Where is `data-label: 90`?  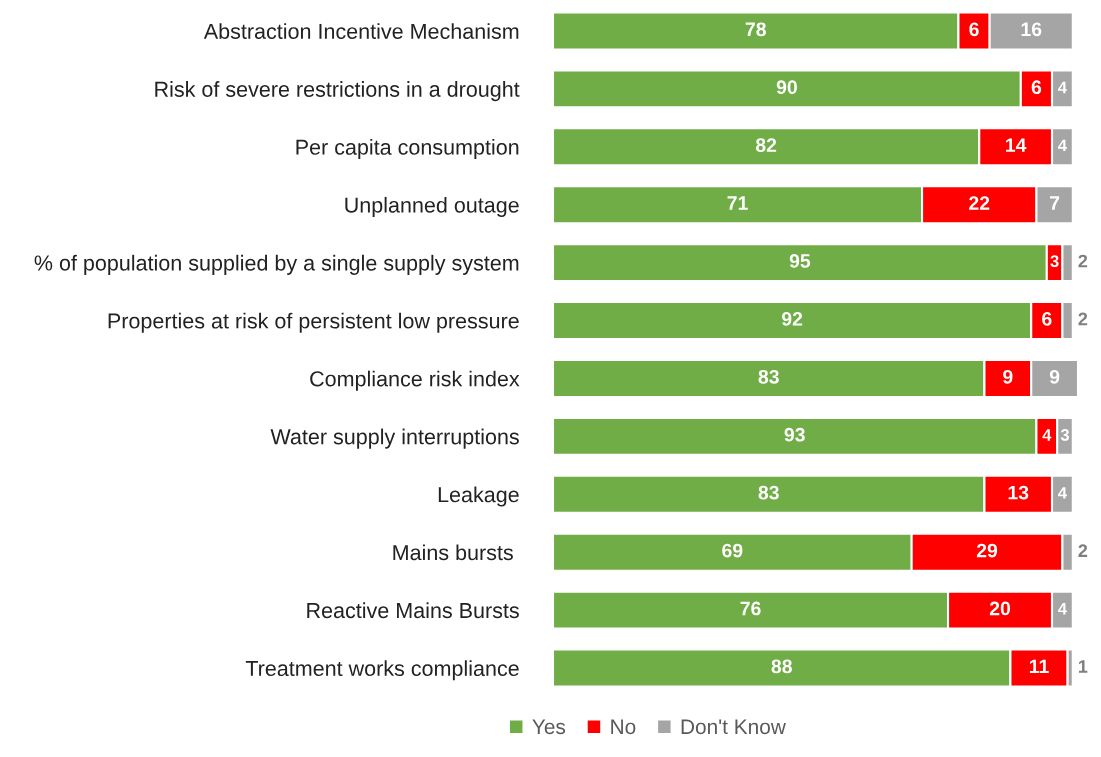
data-label: 90 is located at coordinates (786, 87).